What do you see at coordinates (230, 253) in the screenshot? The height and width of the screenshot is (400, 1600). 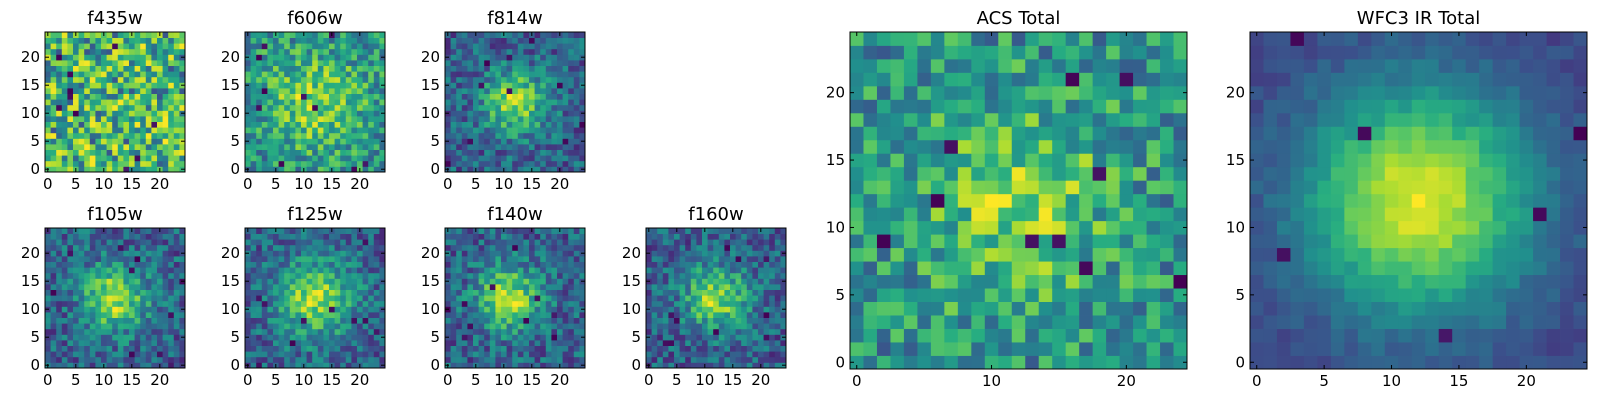 I see `y-tick-label: 20` at bounding box center [230, 253].